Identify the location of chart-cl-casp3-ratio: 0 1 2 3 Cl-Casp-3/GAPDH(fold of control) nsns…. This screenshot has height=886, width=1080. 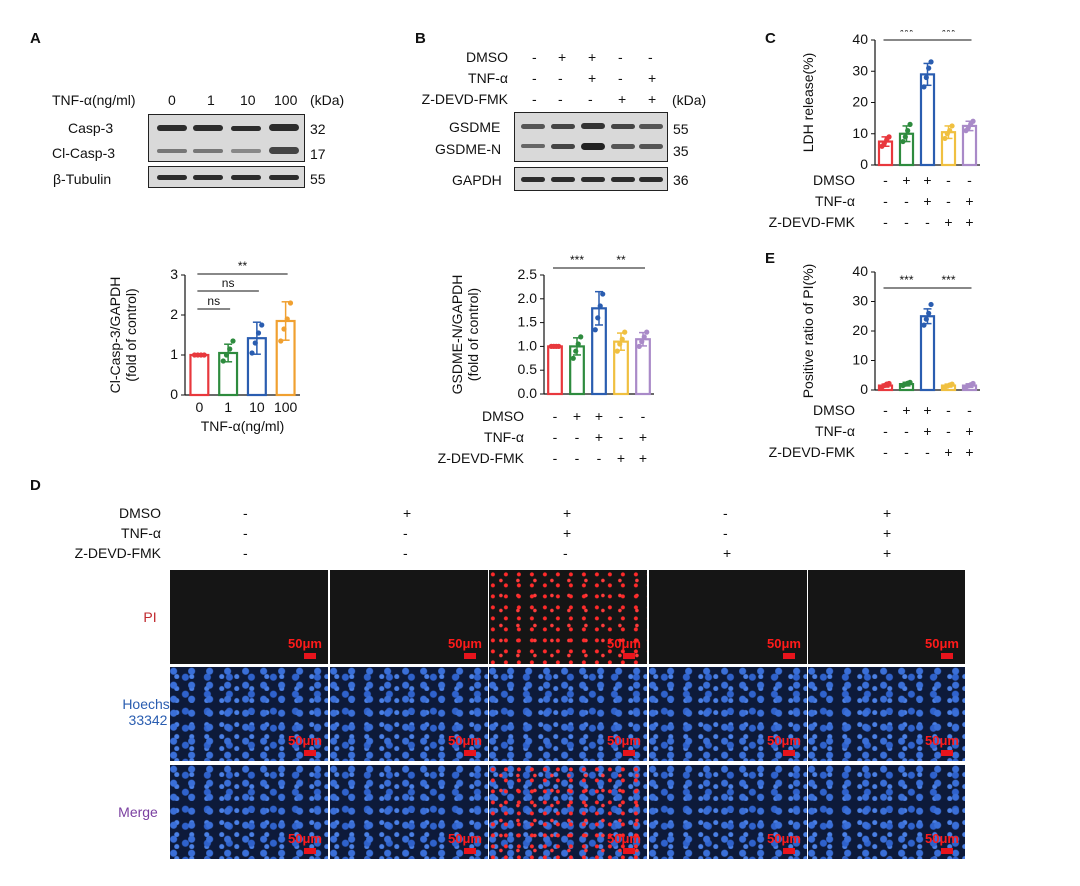
(203, 346).